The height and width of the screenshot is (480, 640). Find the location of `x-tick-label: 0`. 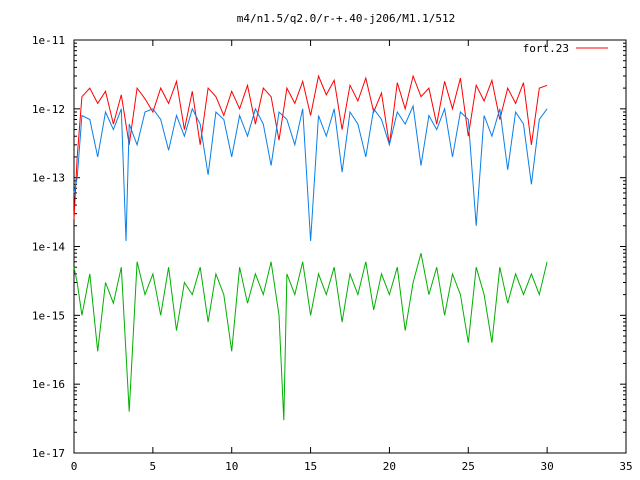

x-tick-label: 0 is located at coordinates (74, 466).